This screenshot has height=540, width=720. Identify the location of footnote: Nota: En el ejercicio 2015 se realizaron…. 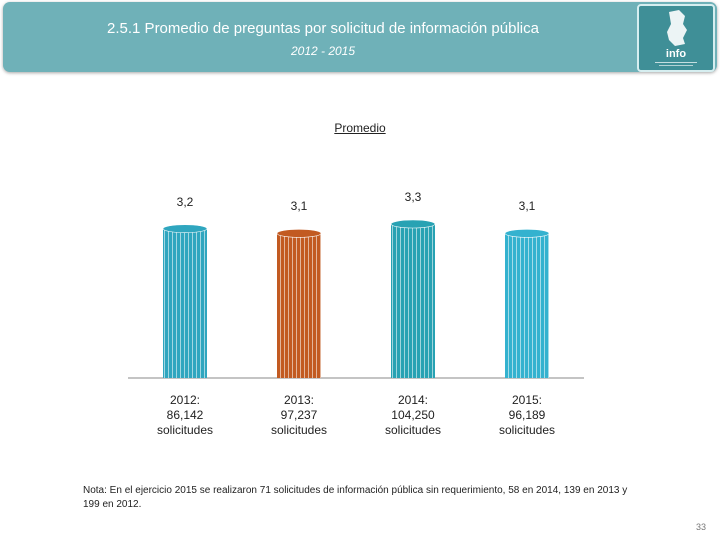
(355, 497).